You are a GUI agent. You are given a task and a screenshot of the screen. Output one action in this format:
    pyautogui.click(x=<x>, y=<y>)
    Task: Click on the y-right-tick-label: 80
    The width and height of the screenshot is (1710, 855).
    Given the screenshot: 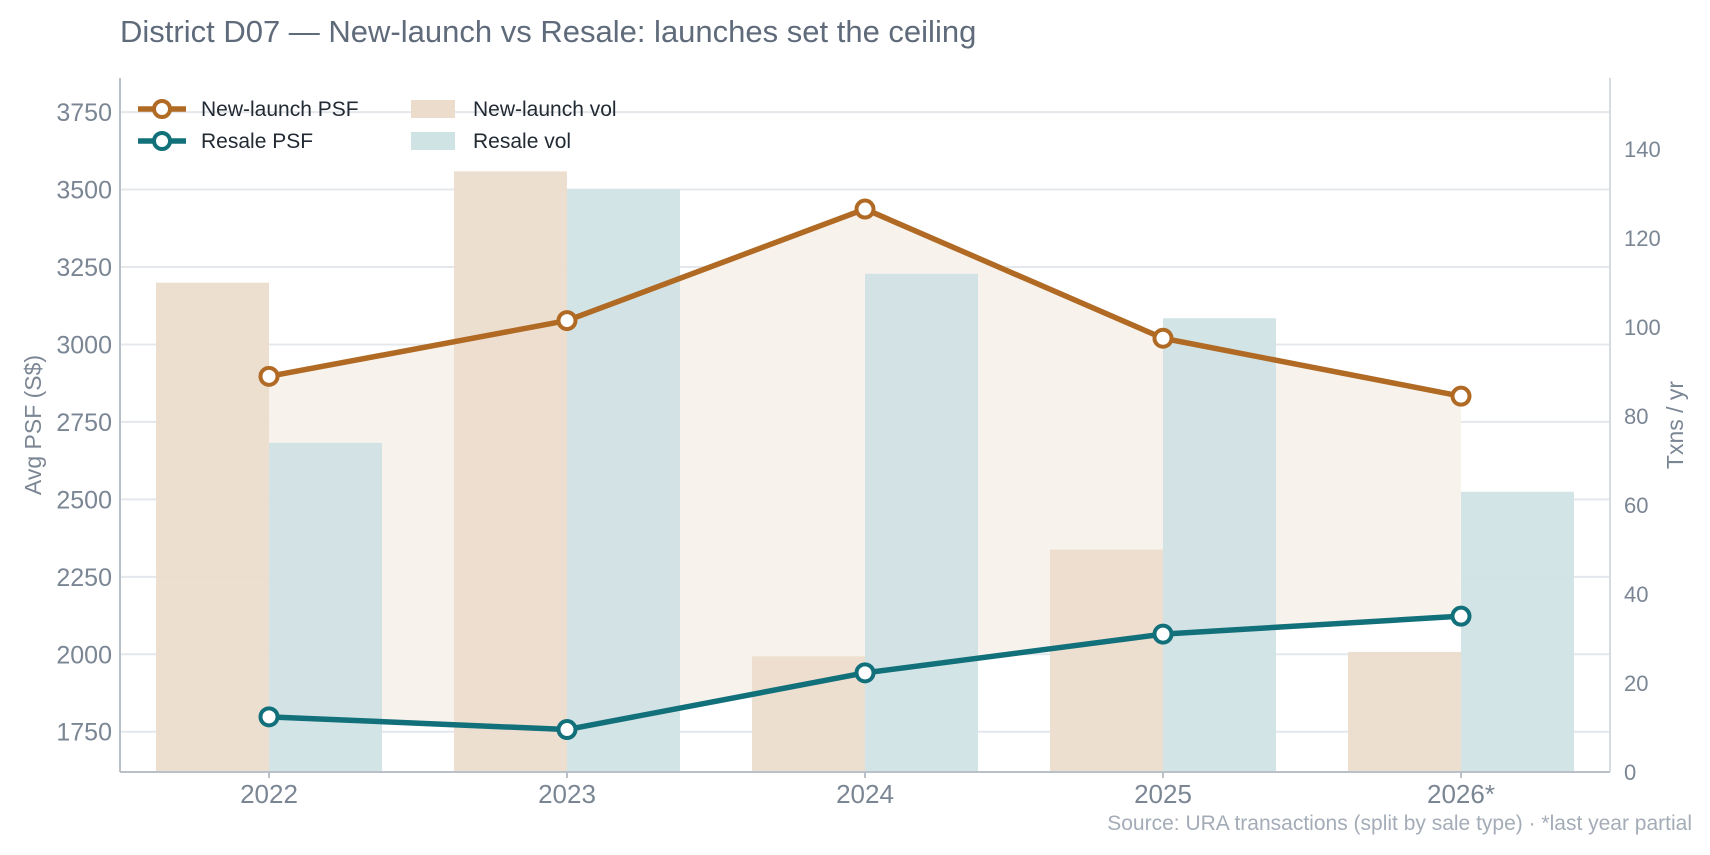 What is the action you would take?
    pyautogui.click(x=1636, y=416)
    